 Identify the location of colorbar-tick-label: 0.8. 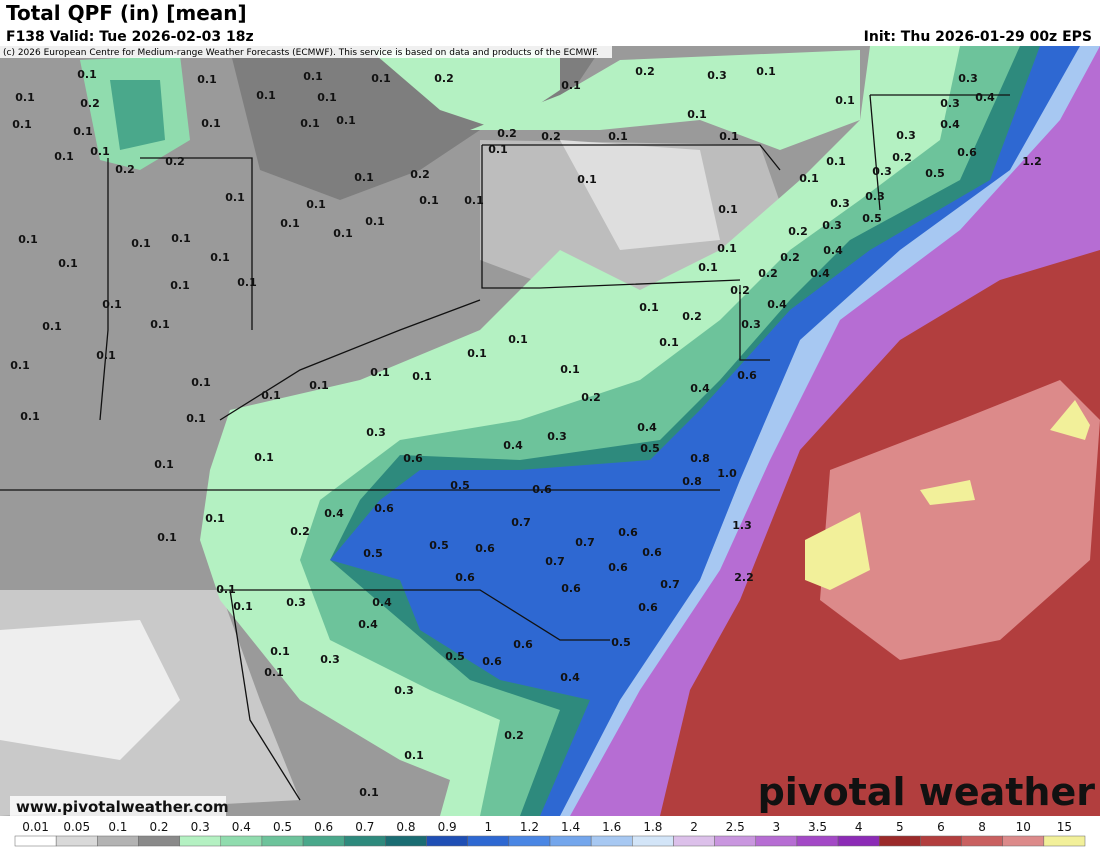
(405, 827).